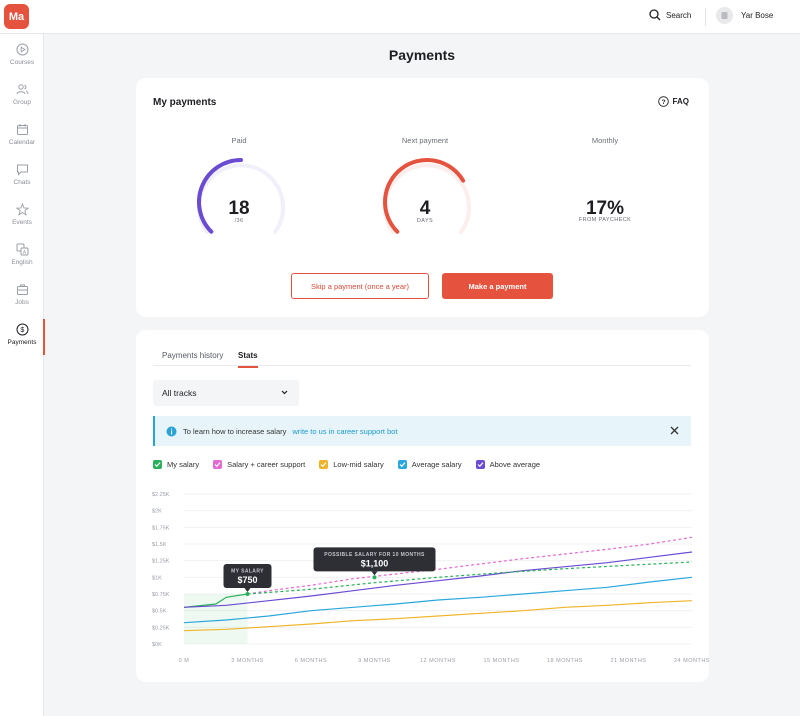 This screenshot has width=800, height=716. I want to click on stats-tabs: Payments history Stats, so click(422, 358).